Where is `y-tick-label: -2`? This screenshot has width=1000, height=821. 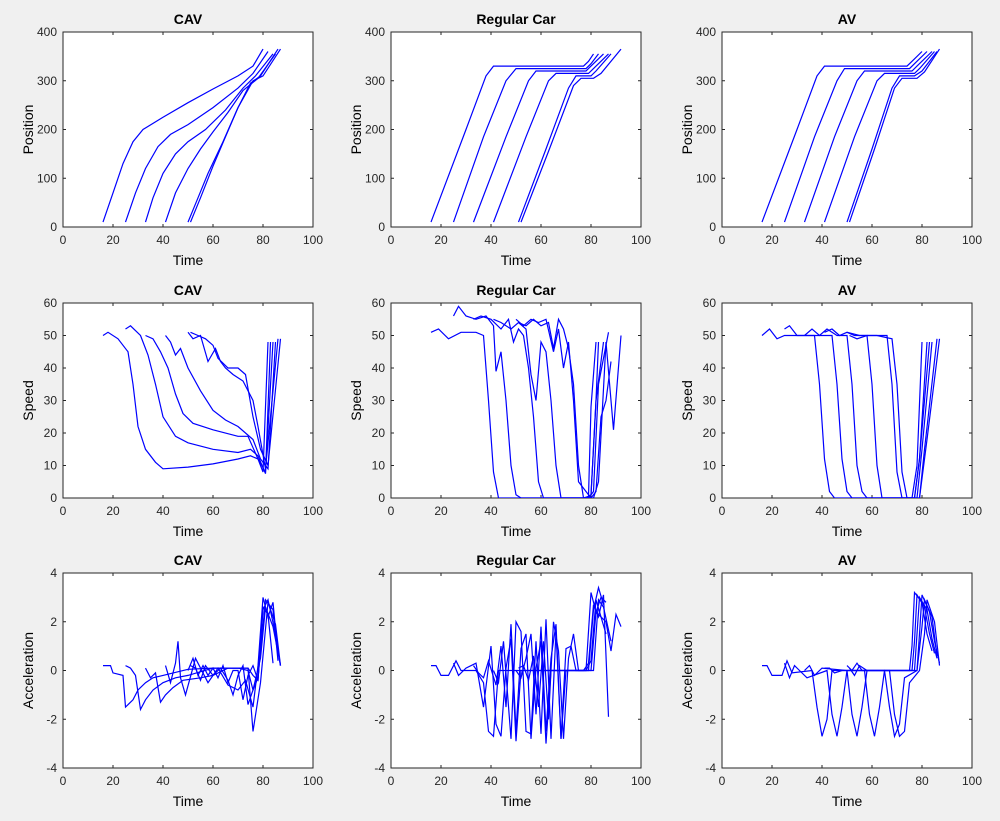
y-tick-label: -2 is located at coordinates (379, 719).